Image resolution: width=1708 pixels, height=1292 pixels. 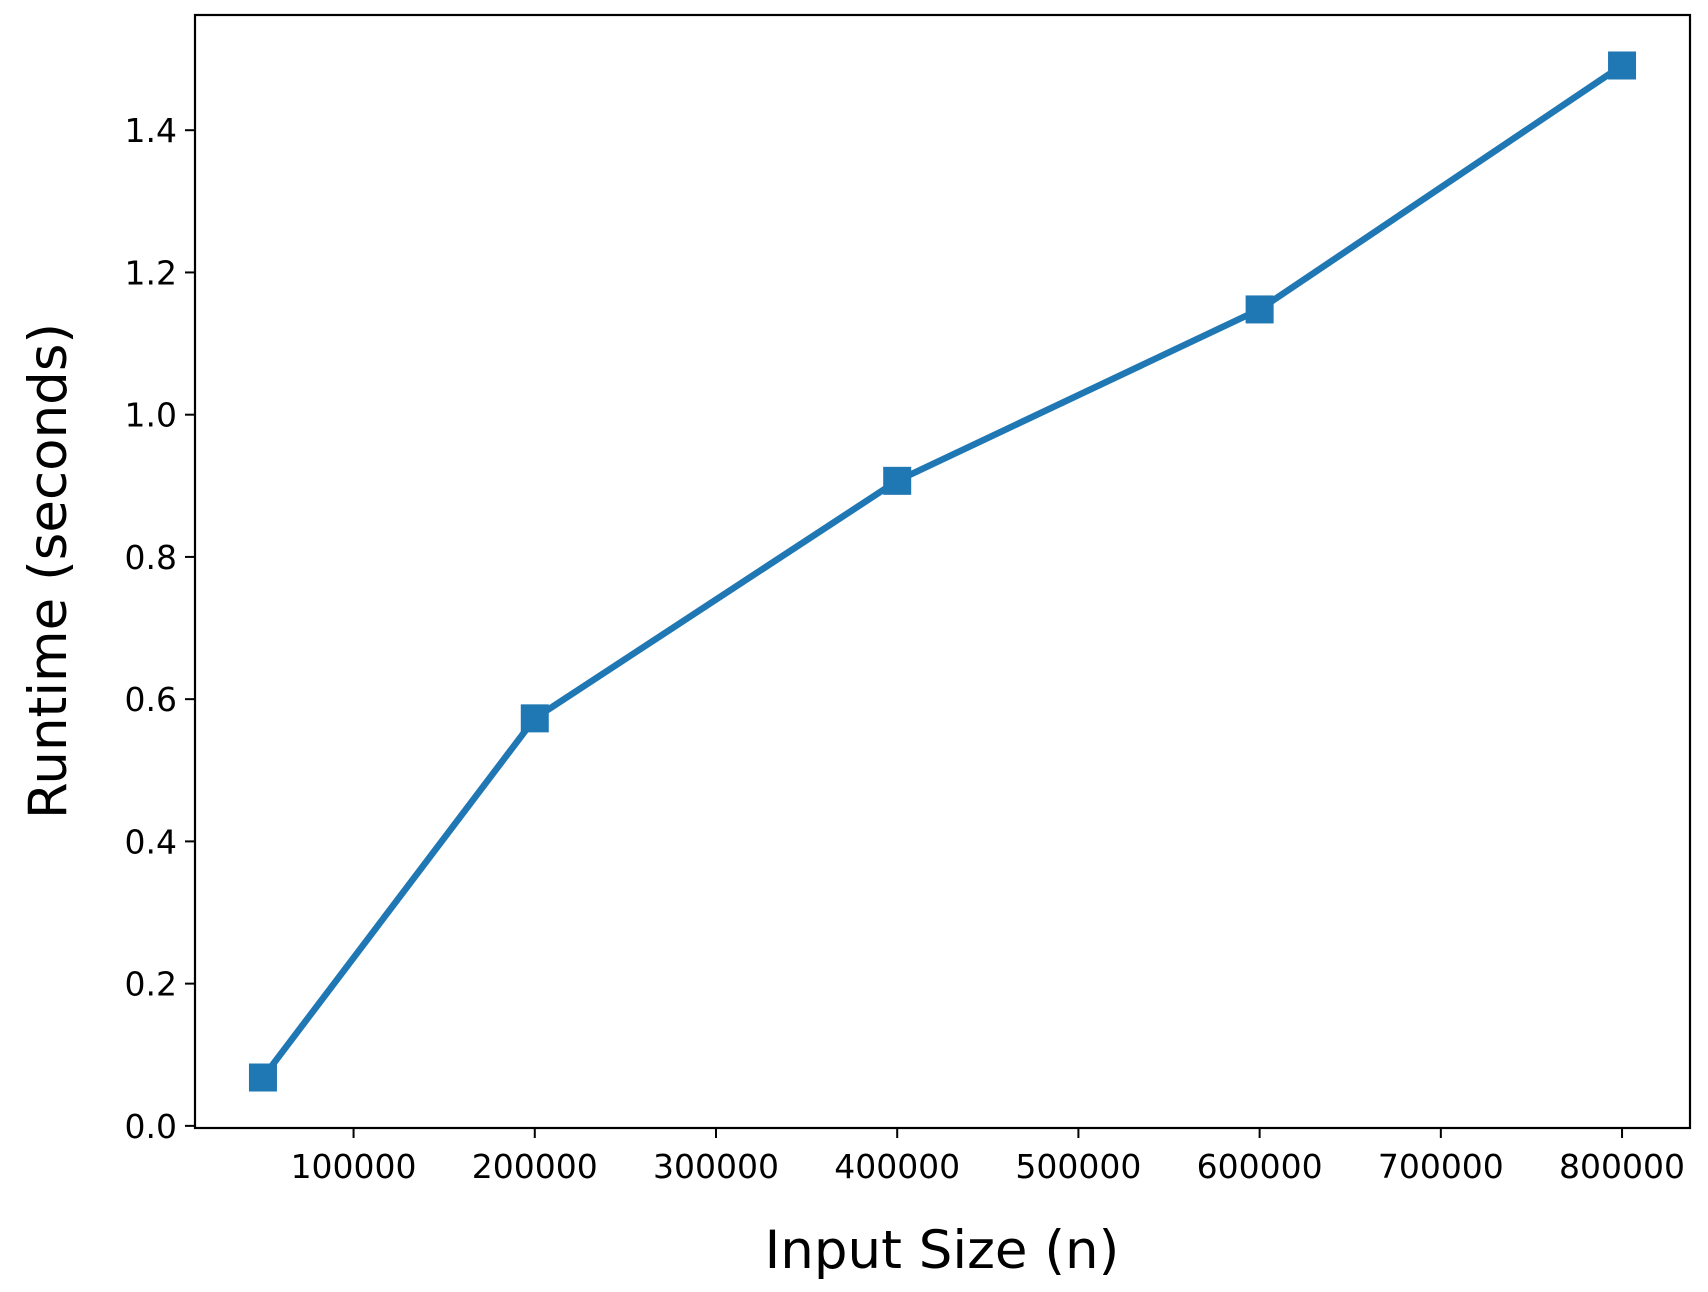 What do you see at coordinates (151, 699) in the screenshot?
I see `y-tick-label: 0.6` at bounding box center [151, 699].